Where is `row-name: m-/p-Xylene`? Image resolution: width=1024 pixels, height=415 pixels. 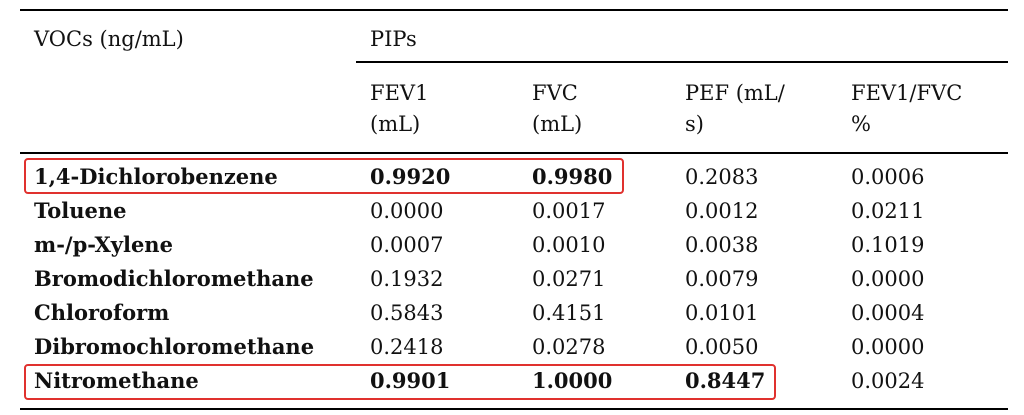
row-name: m-/p-Xylene is located at coordinates (103, 244).